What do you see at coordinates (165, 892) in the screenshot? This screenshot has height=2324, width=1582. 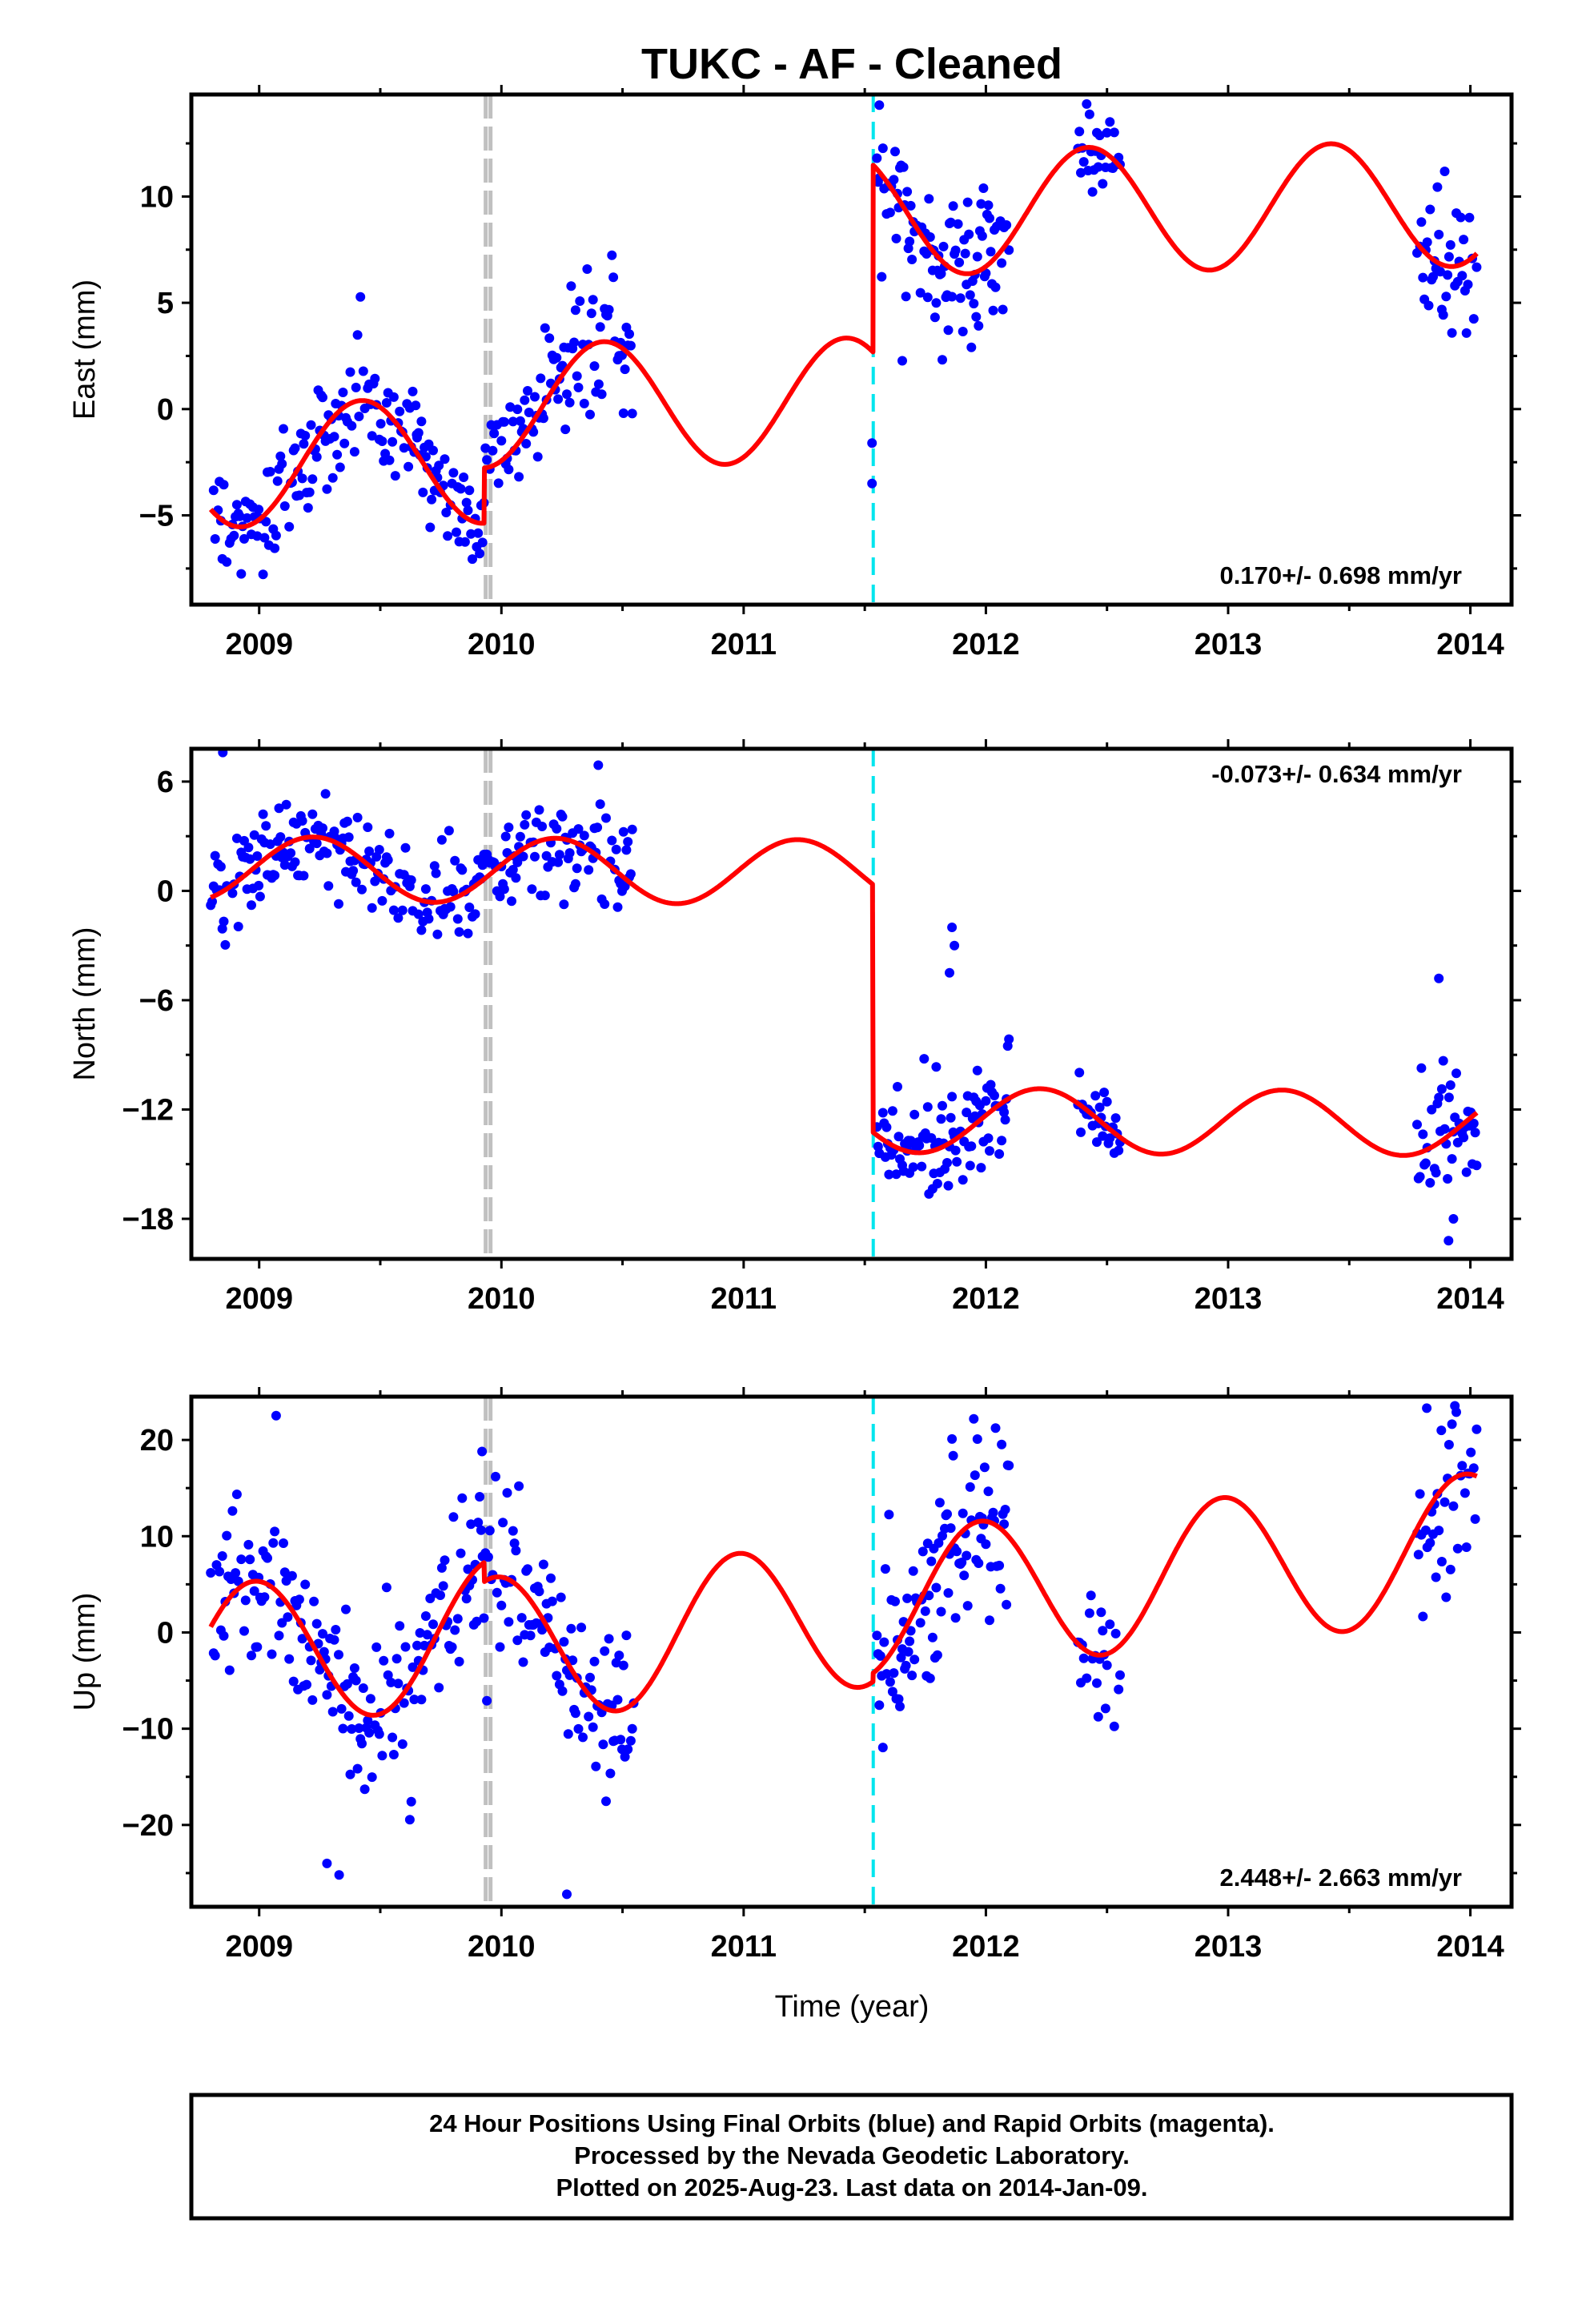 I see `y-tick-label-north-3: 0` at bounding box center [165, 892].